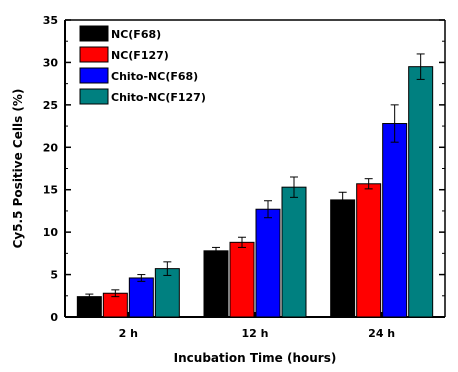 The image size is (458, 372). Describe the element at coordinates (51, 232) in the screenshot. I see `y-tick-label: 10` at that location.